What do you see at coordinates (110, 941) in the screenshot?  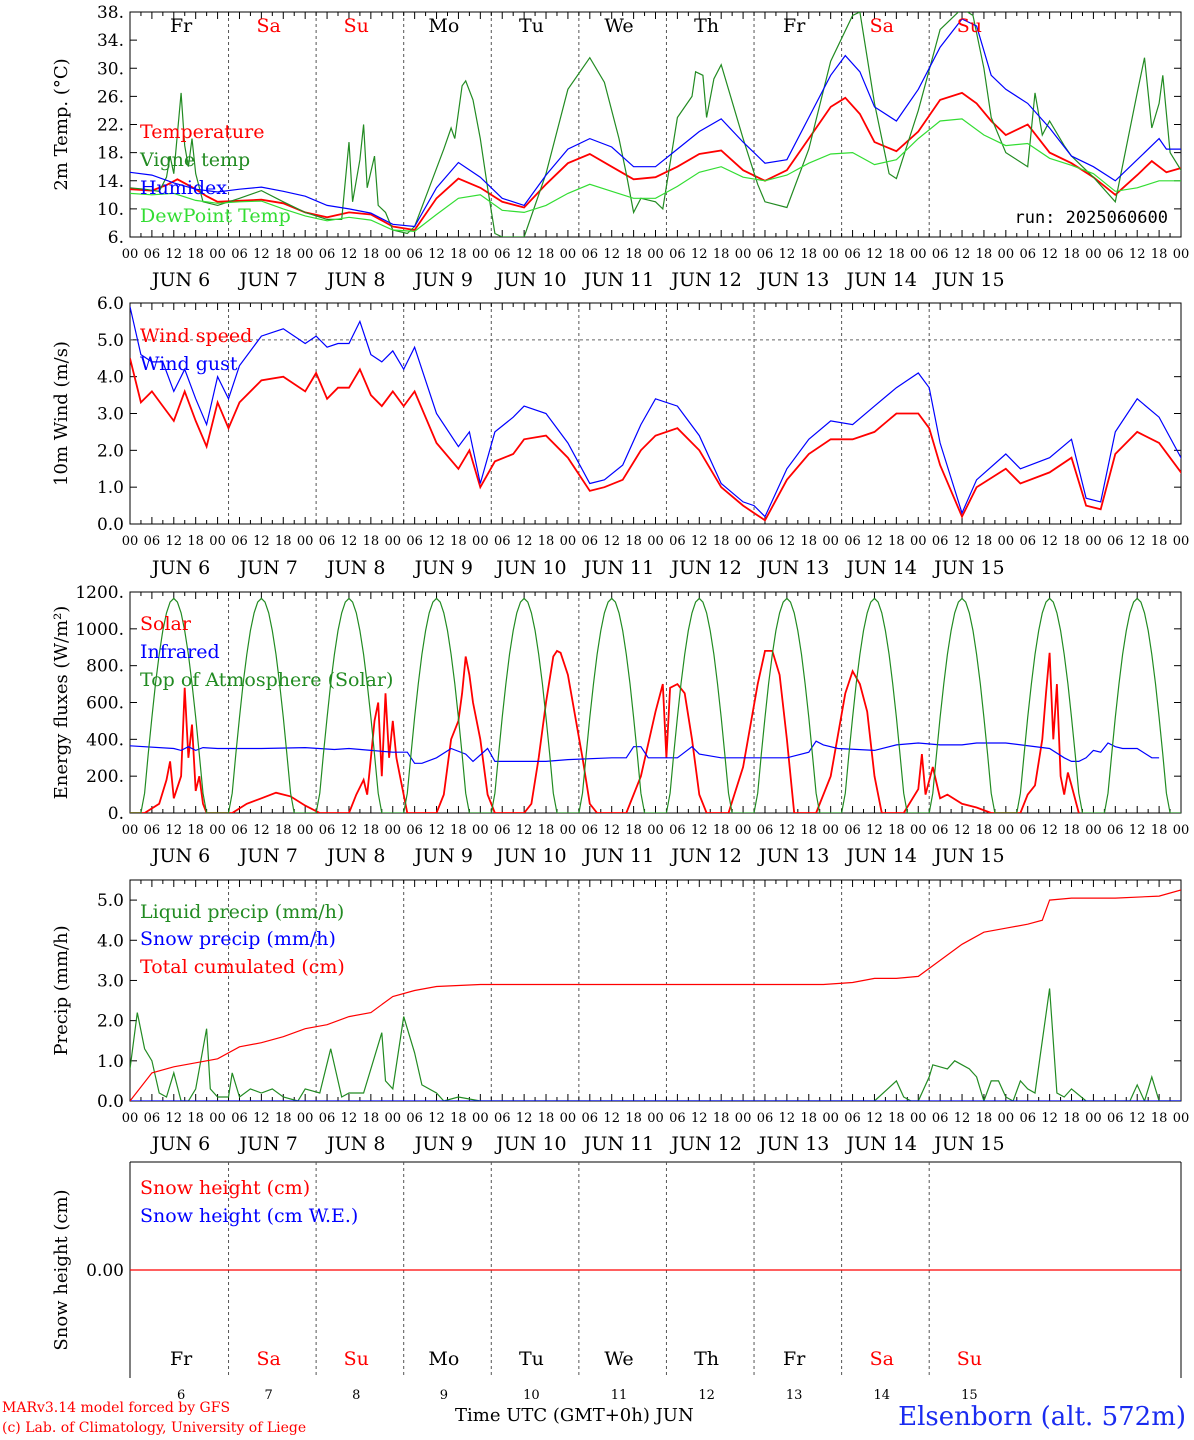 I see `y-tick-label: 4.0` at bounding box center [110, 941].